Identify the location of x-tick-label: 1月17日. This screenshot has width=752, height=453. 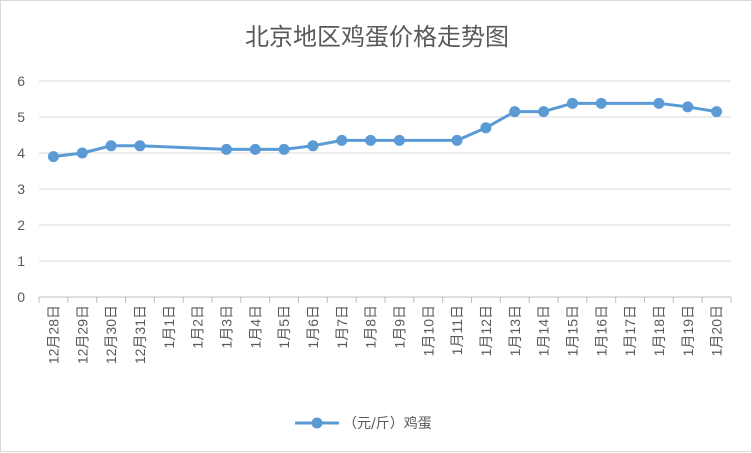
(630, 330).